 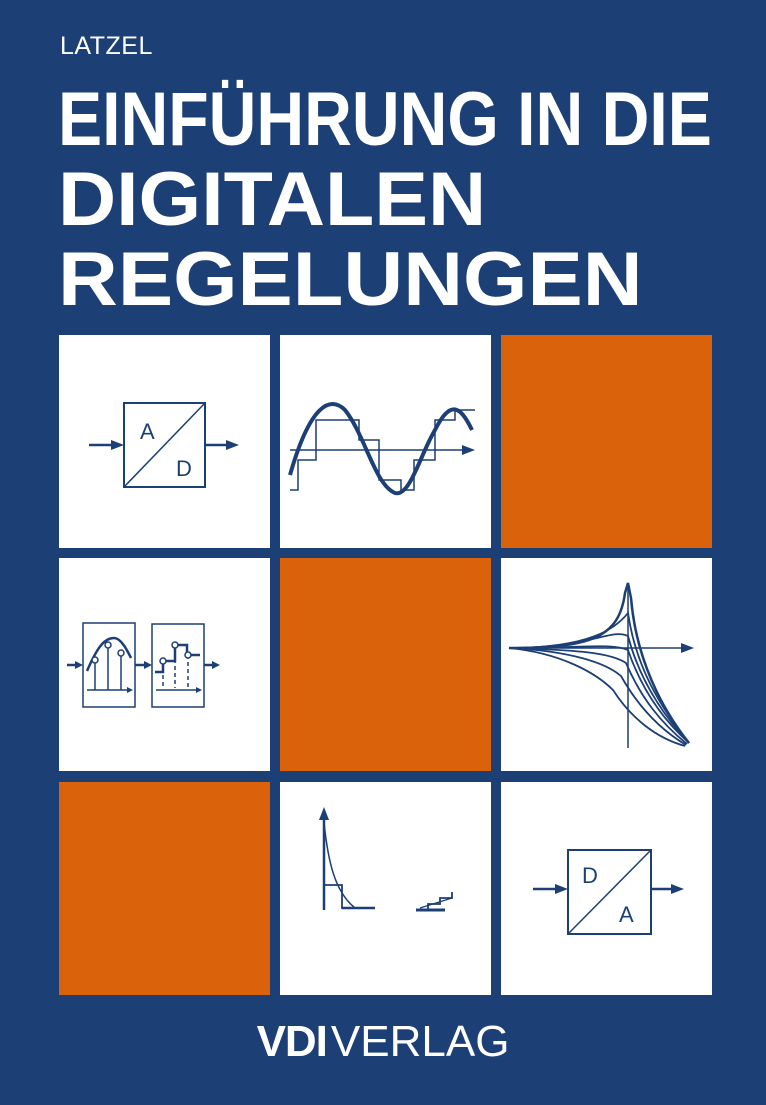 I want to click on ad-converter-diagram: A D, so click(x=164, y=445).